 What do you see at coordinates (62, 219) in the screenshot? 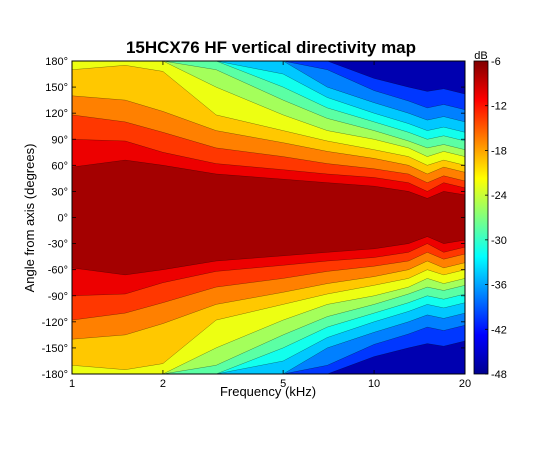
I see `y-tick-label: 0°` at bounding box center [62, 219].